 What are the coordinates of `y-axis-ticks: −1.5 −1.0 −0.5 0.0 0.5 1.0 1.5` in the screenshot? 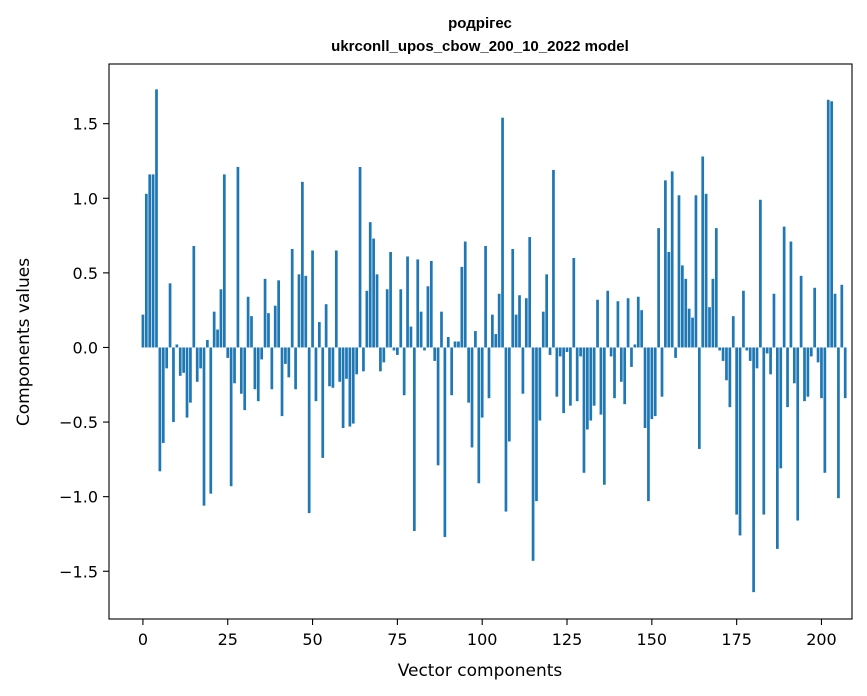 It's located at (84, 348).